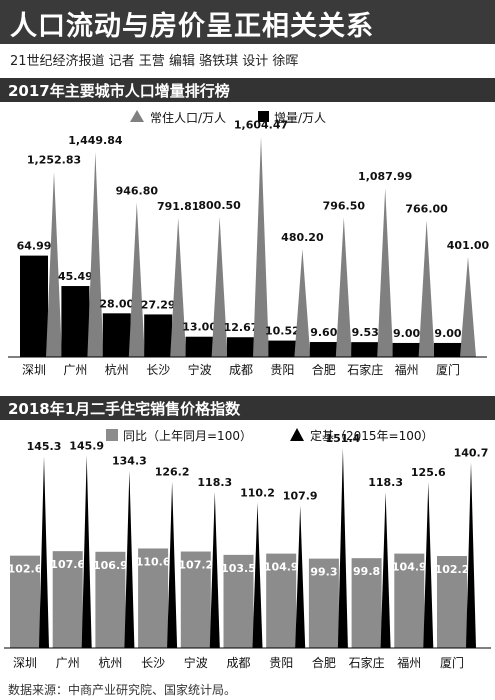 This screenshot has height=700, width=495. I want to click on legend-black-triangle-icon, so click(297, 434).